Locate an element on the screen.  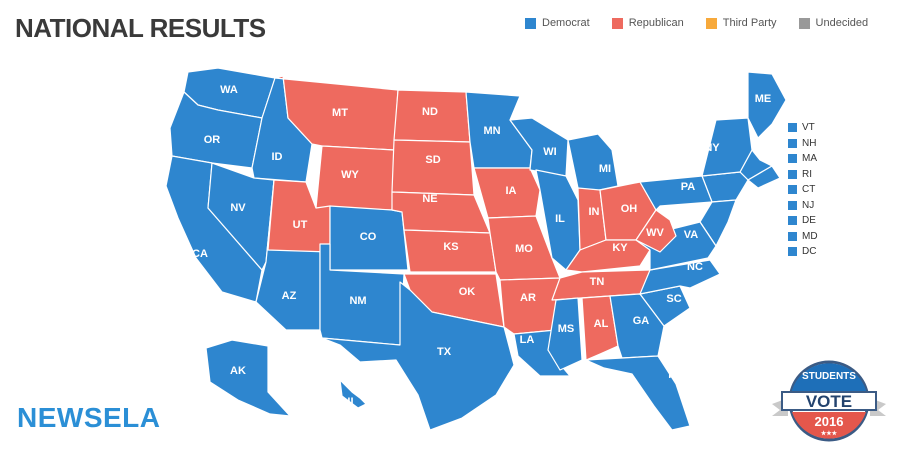
state-ar is located at coordinates (530, 306).